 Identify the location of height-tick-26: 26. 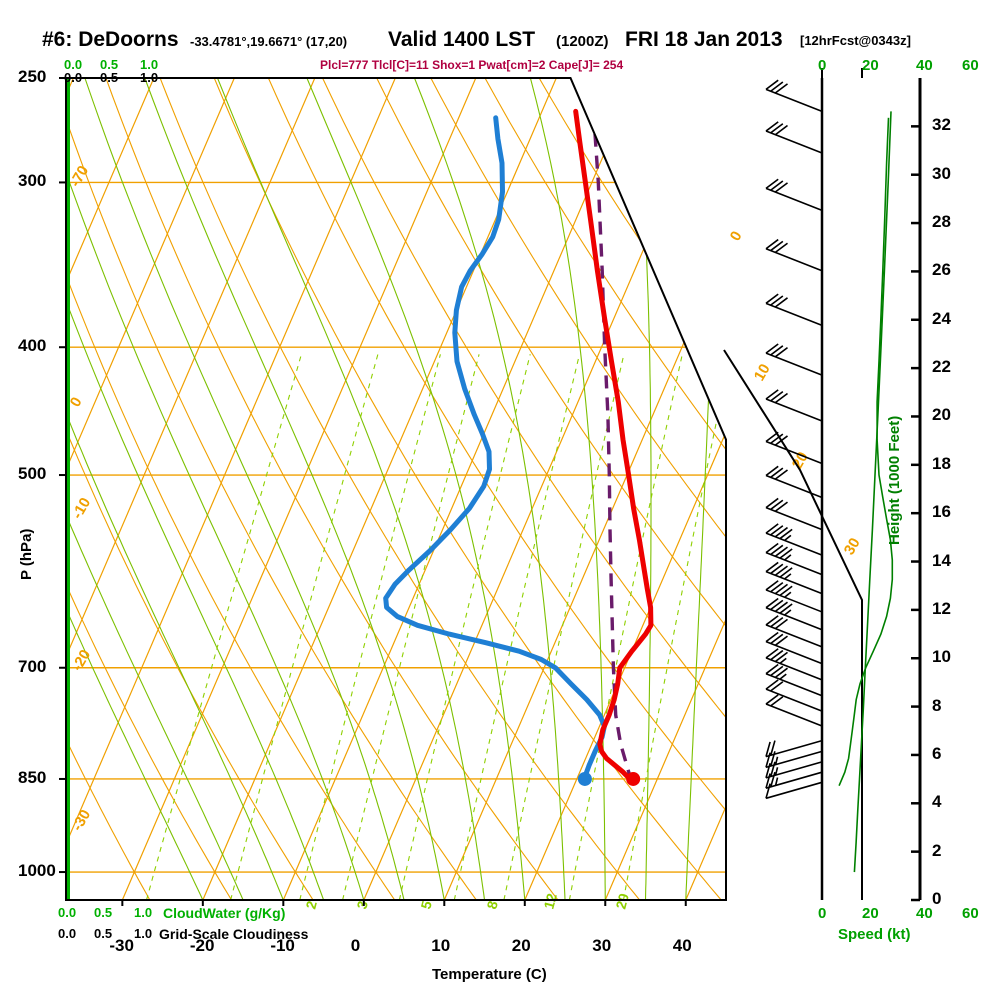
(941, 270).